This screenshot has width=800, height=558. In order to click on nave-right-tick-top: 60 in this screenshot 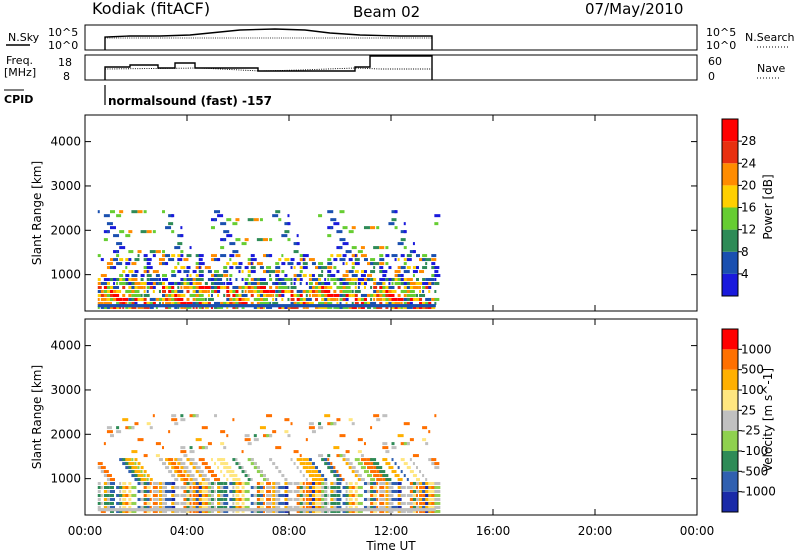, I will do `click(715, 61)`.